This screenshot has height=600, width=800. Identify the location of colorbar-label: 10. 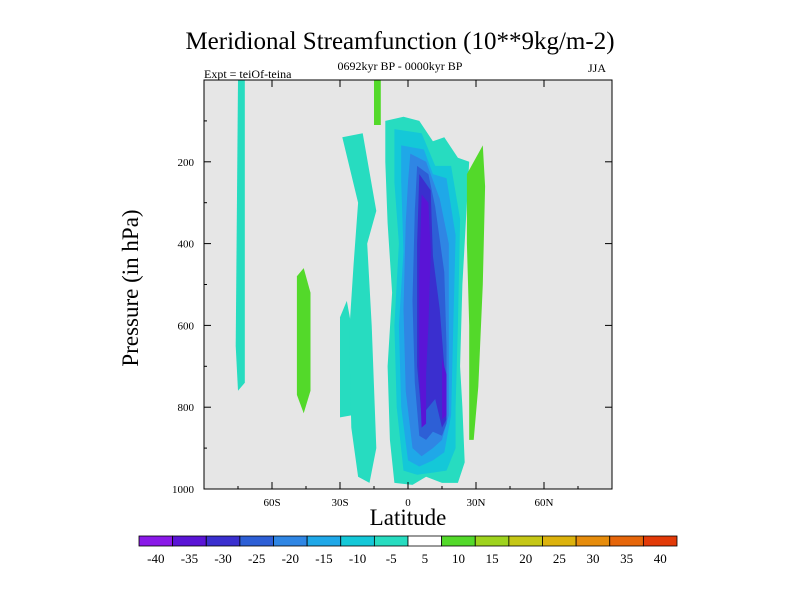
(458, 558).